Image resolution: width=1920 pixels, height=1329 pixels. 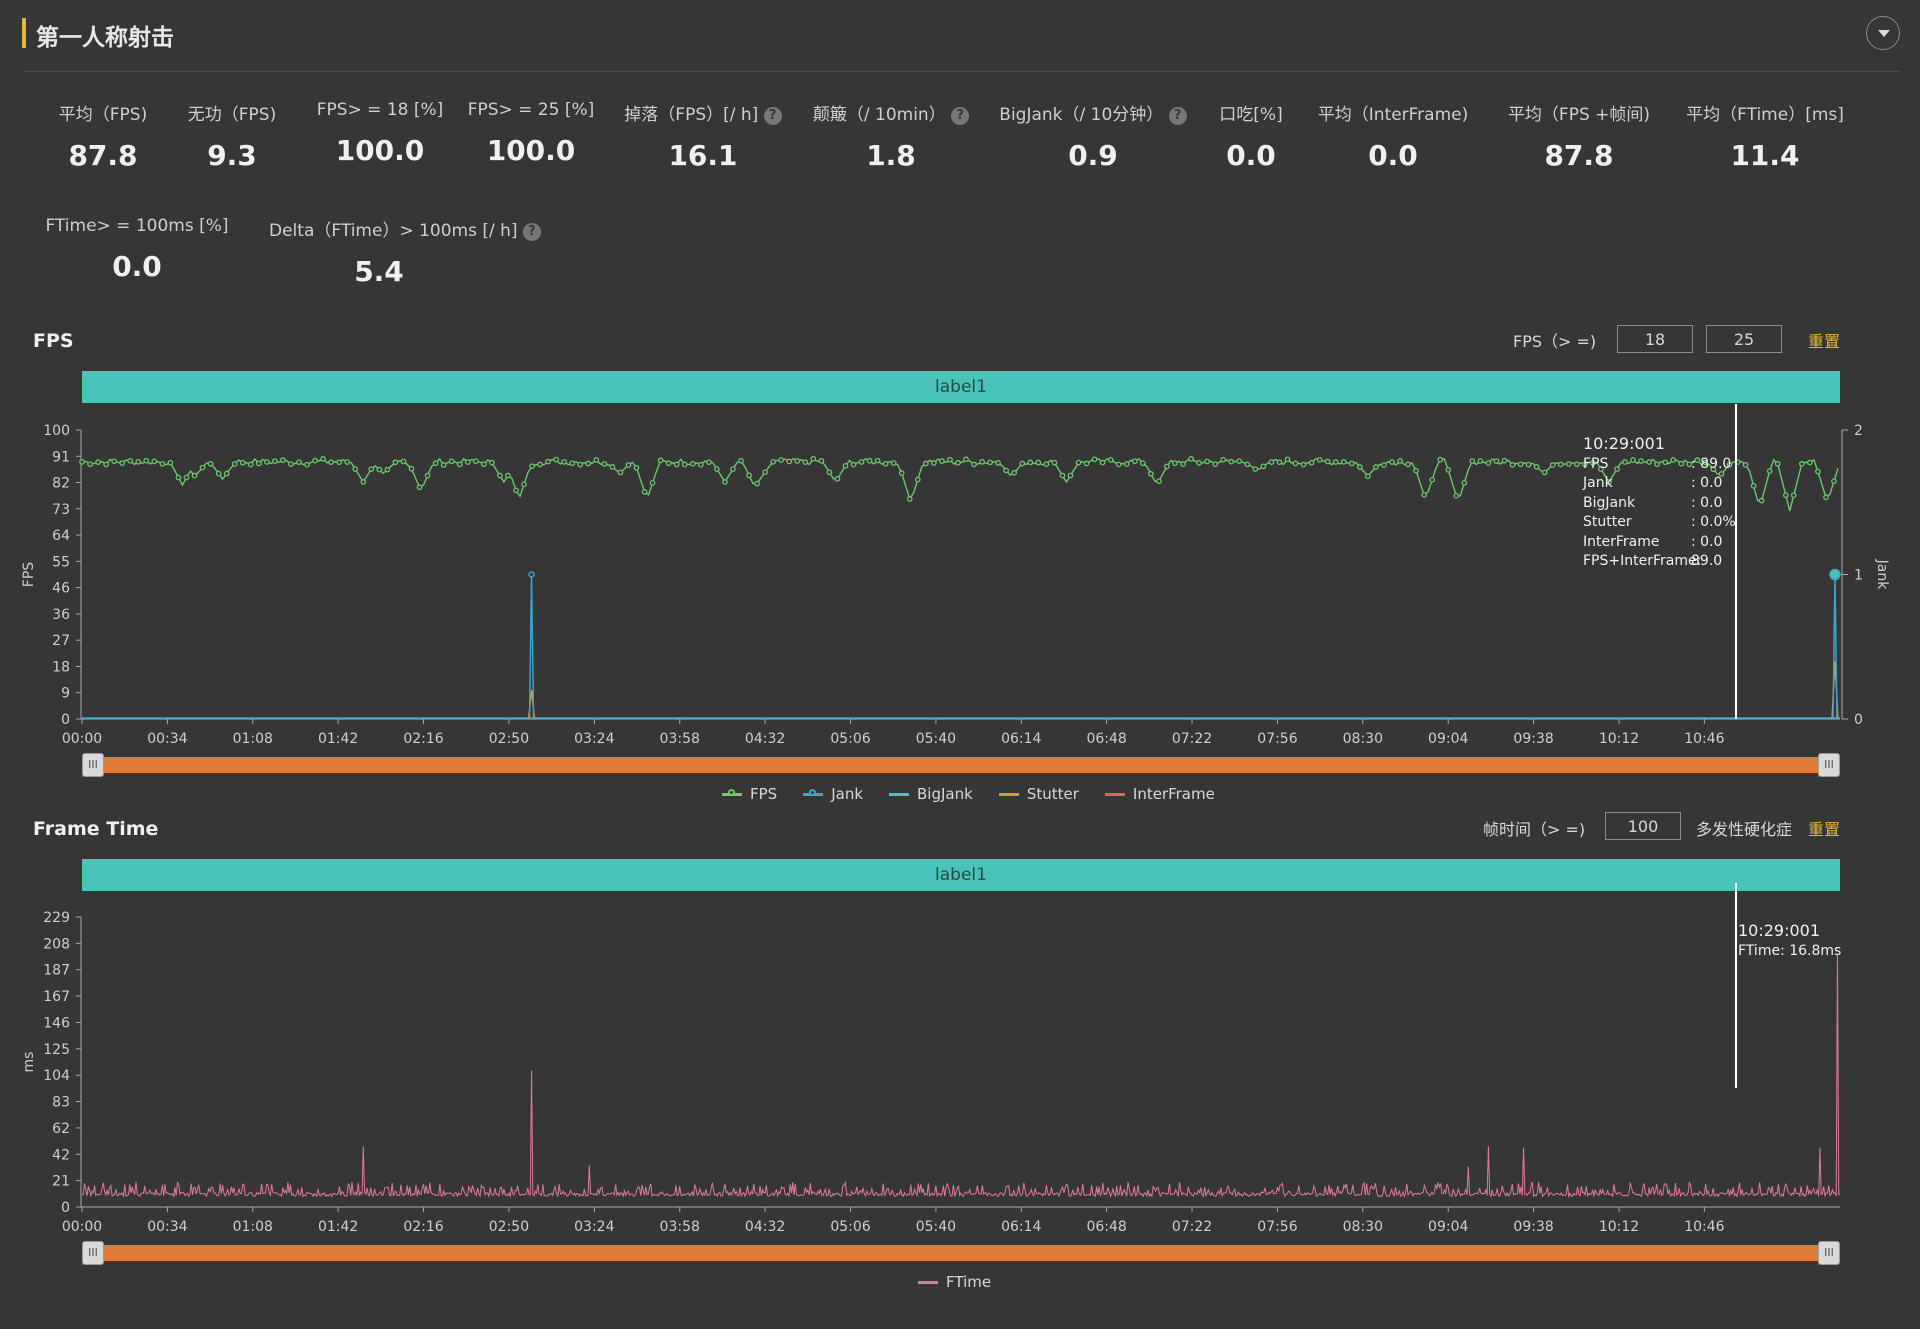 What do you see at coordinates (1173, 794) in the screenshot?
I see `legend-label: InterFrame` at bounding box center [1173, 794].